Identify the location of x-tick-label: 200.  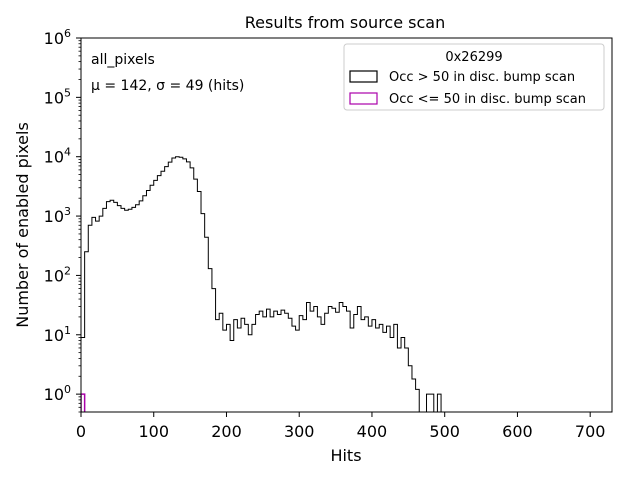
(226, 431).